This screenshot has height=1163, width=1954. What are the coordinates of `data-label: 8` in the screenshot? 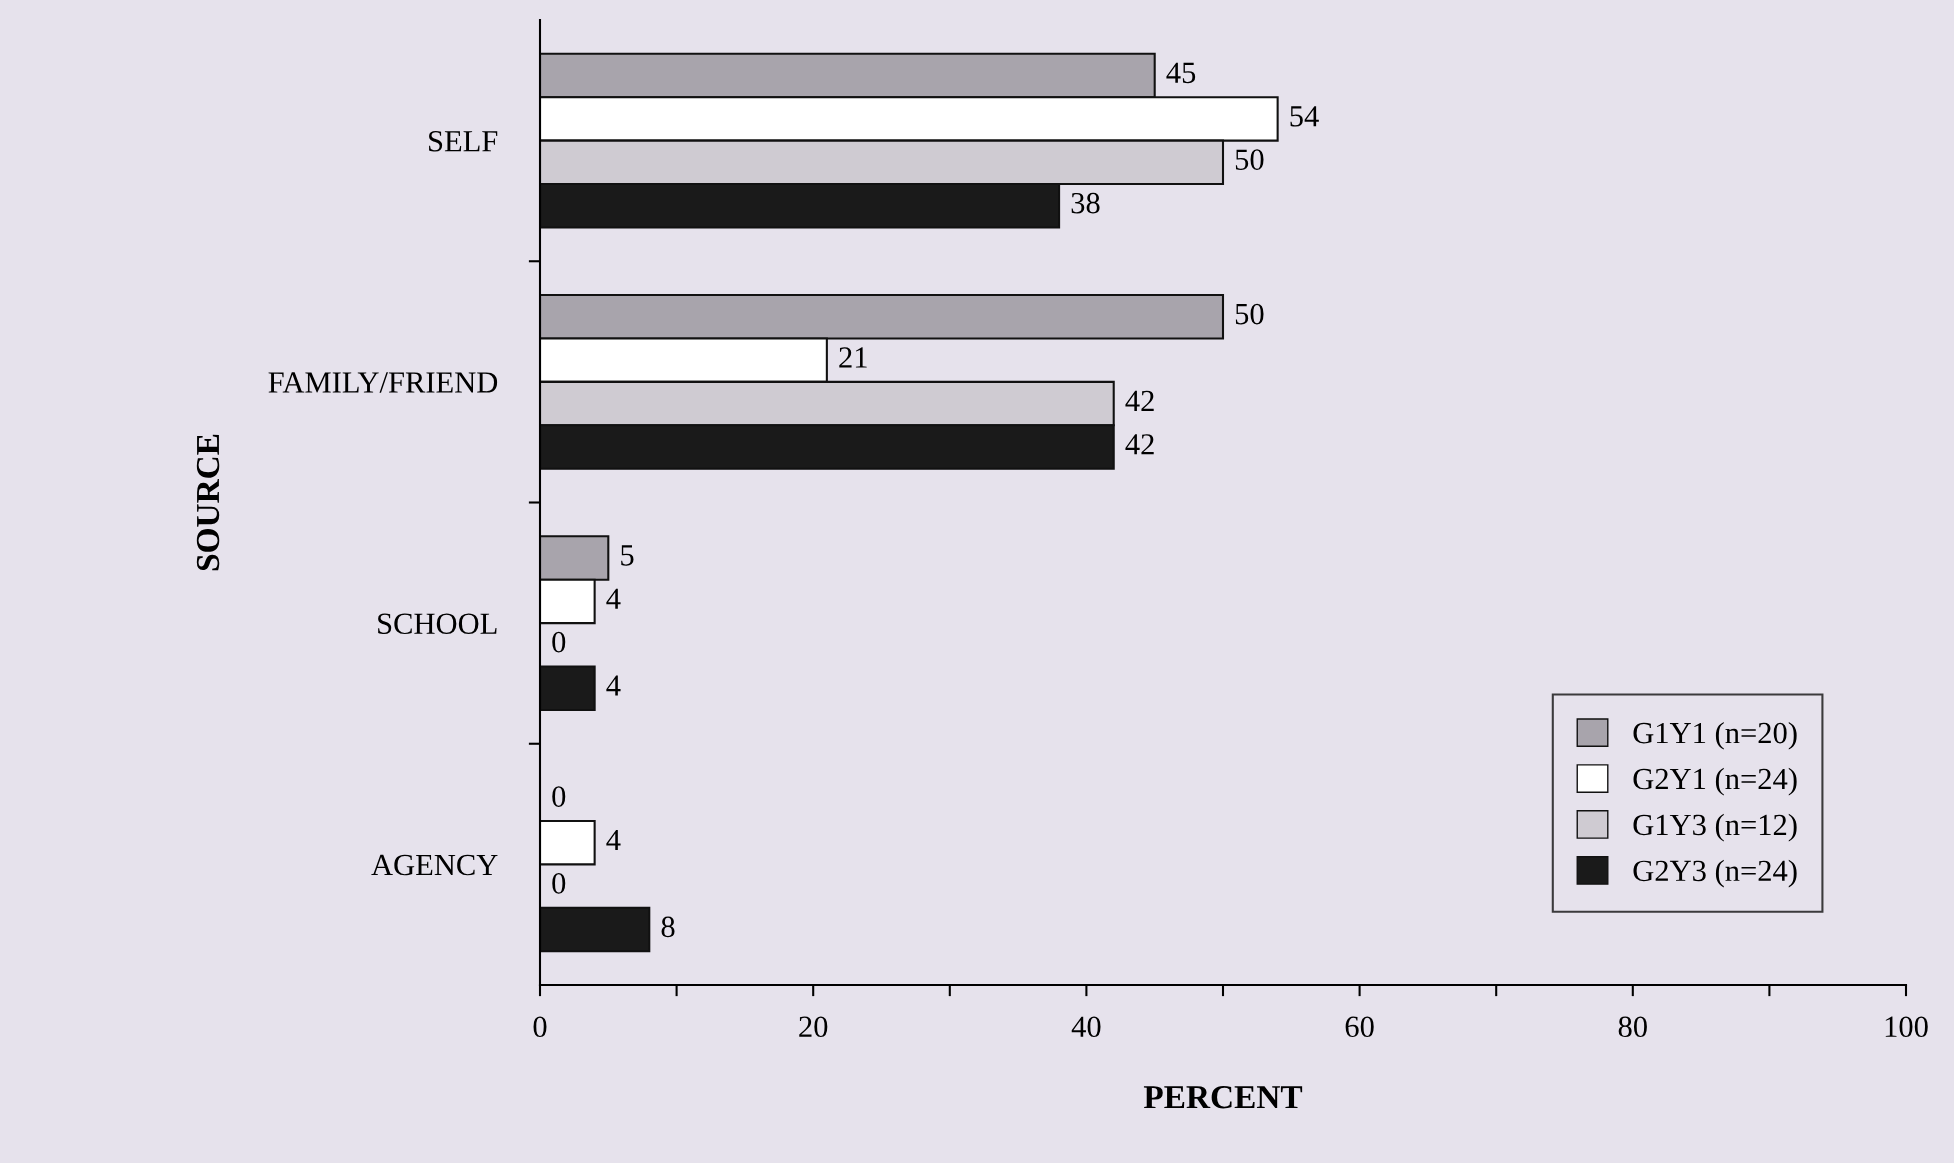 It's located at (668, 927).